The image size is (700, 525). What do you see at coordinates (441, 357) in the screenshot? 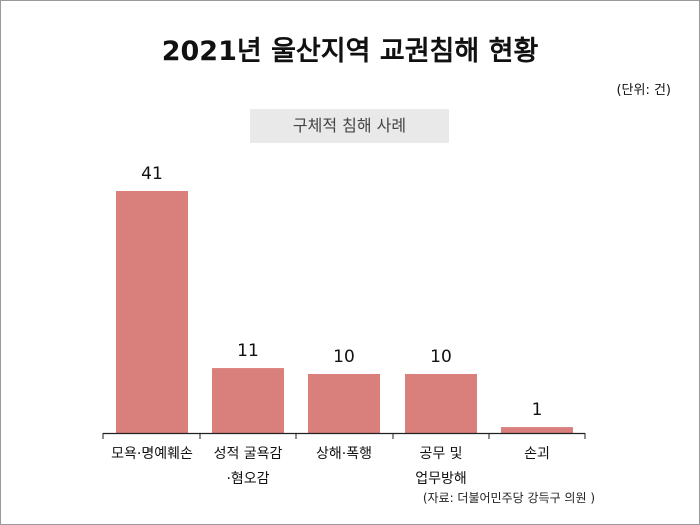
I see `data-label-4: 10` at bounding box center [441, 357].